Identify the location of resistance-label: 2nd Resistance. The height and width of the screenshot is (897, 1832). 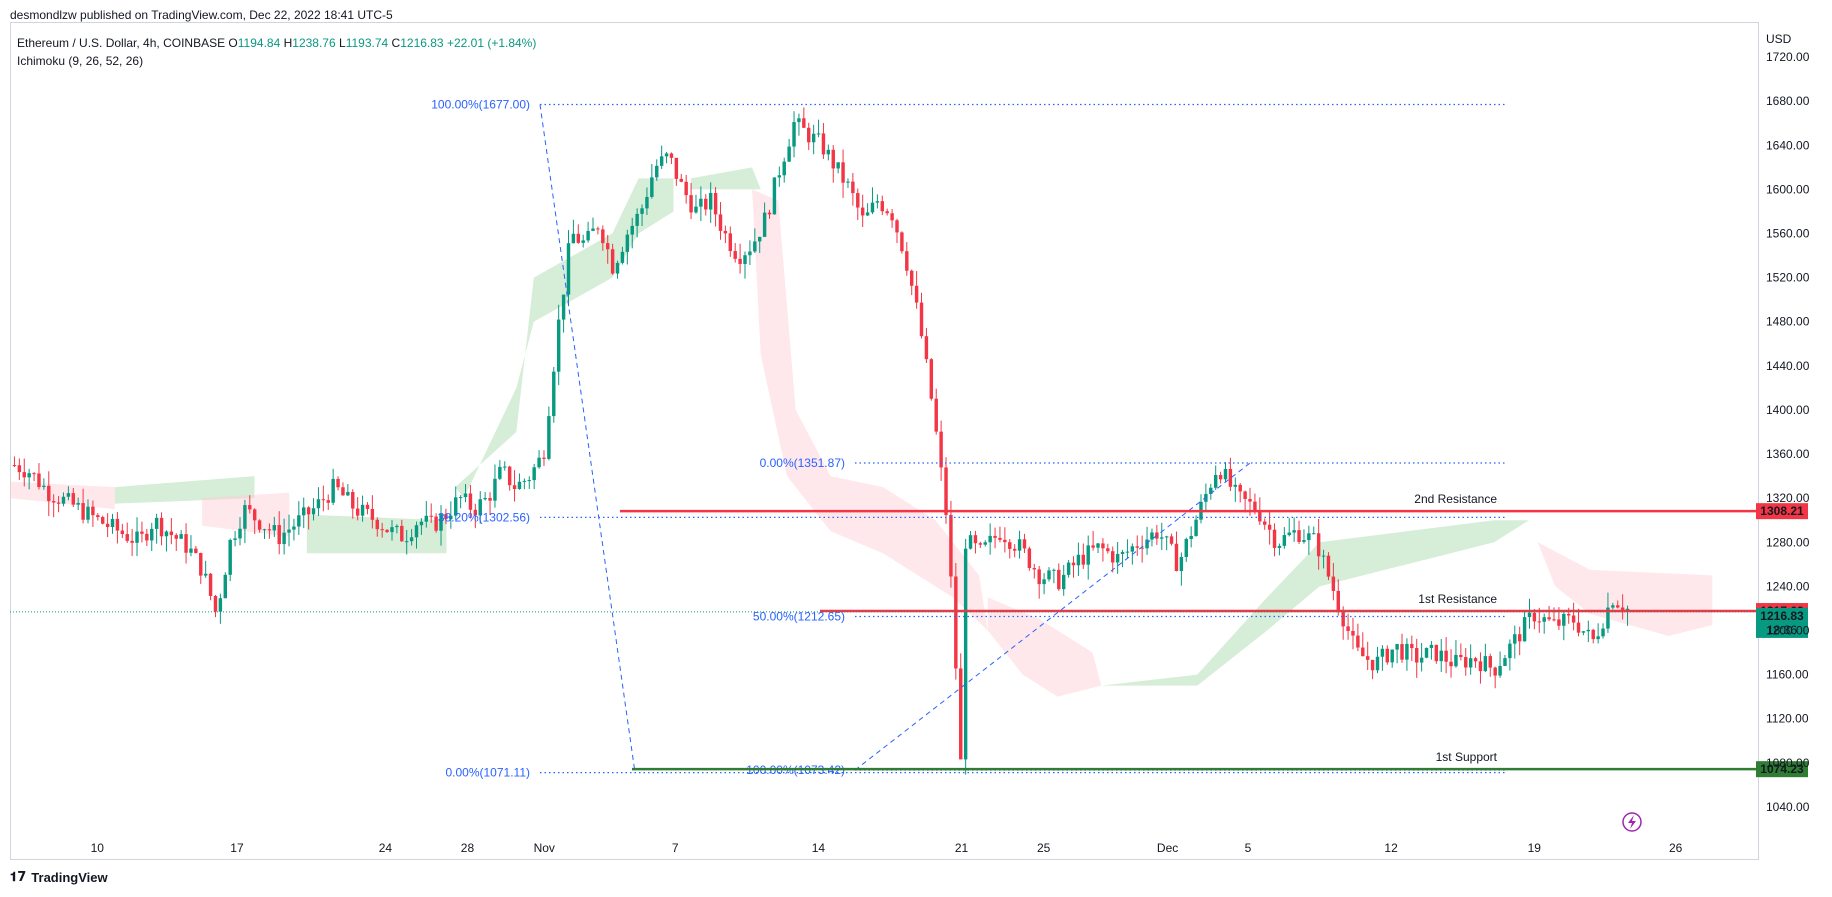
(1455, 499).